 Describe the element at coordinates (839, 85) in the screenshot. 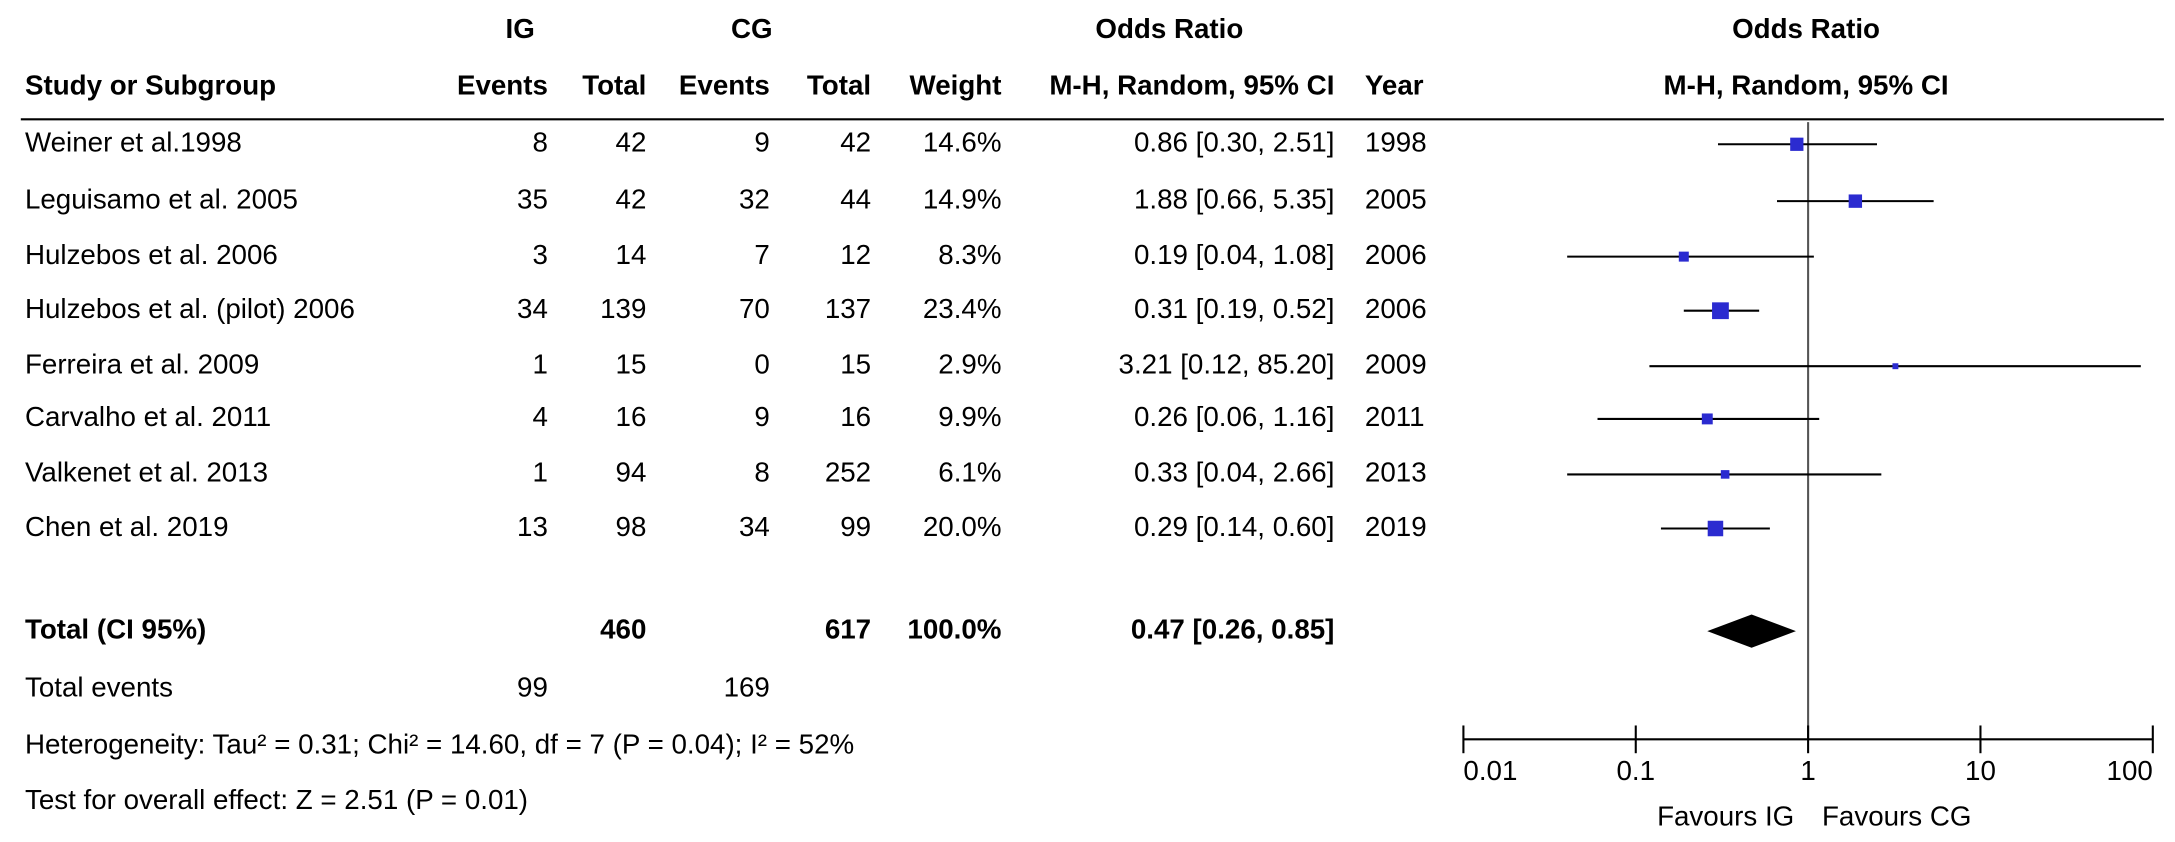

I see `header-total-cg: Total` at that location.